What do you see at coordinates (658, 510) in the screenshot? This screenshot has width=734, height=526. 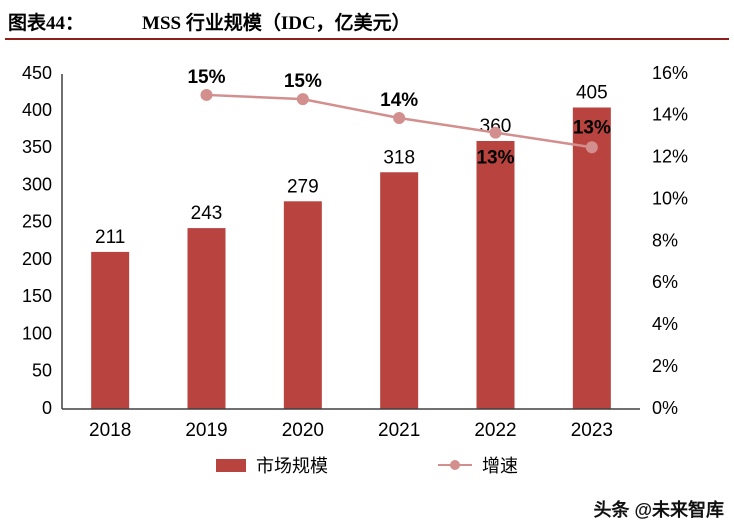 I see `source-watermark: 头条 @未来智库` at bounding box center [658, 510].